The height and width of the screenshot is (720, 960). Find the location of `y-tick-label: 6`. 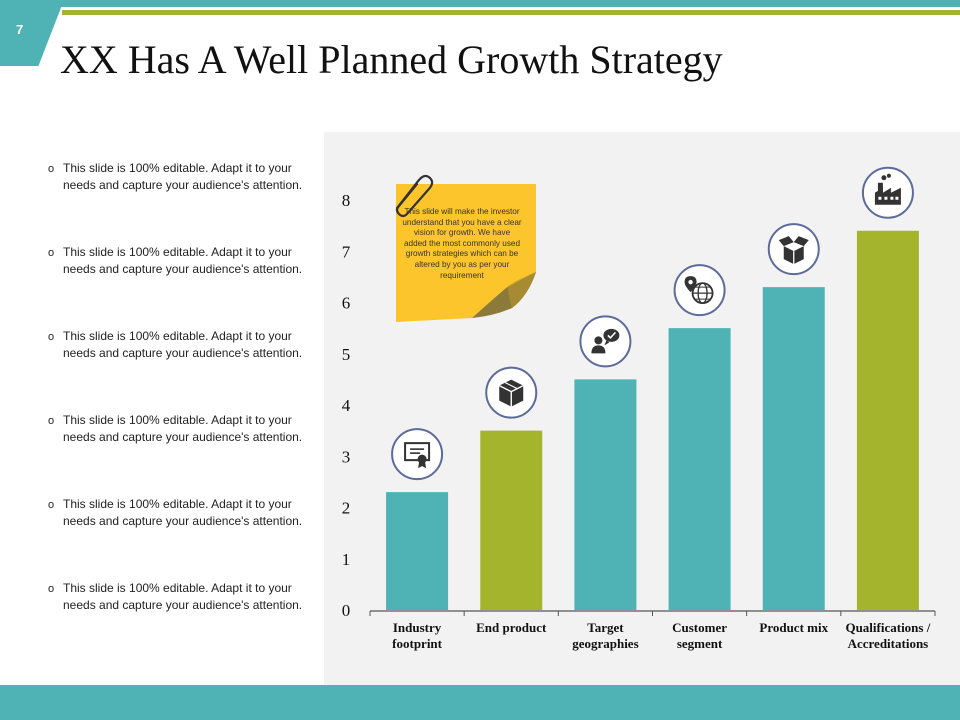

y-tick-label: 6 is located at coordinates (346, 303).